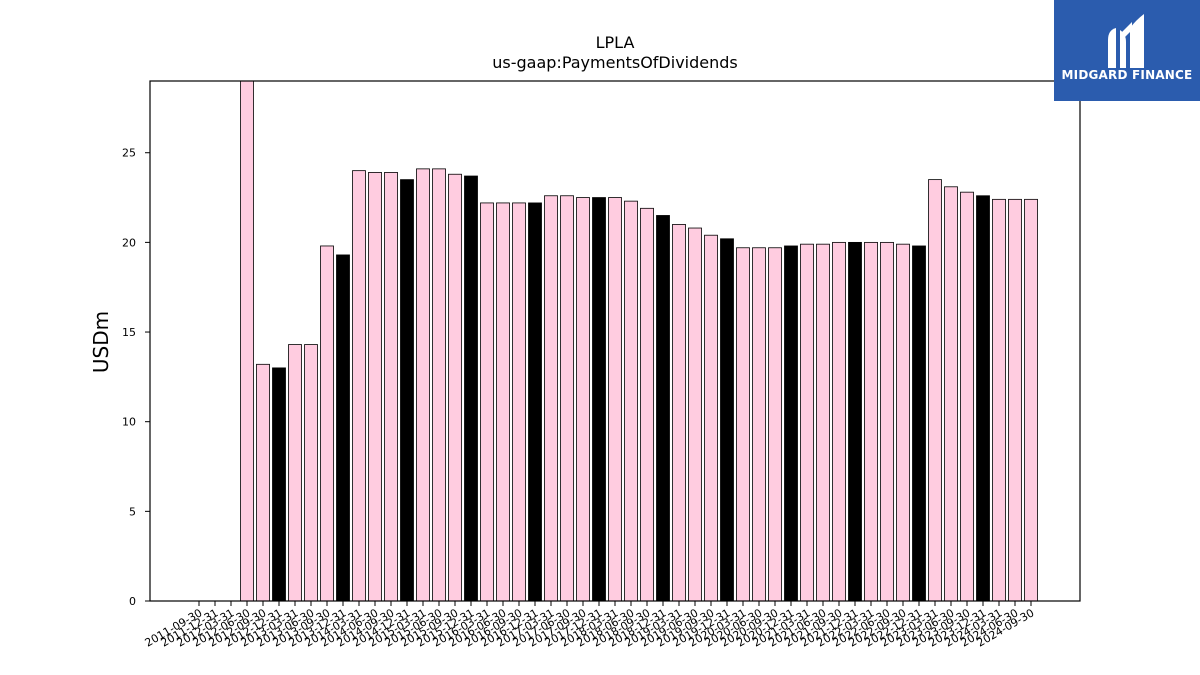 This screenshot has height=675, width=1200. I want to click on chart-title: LPLA, so click(615, 42).